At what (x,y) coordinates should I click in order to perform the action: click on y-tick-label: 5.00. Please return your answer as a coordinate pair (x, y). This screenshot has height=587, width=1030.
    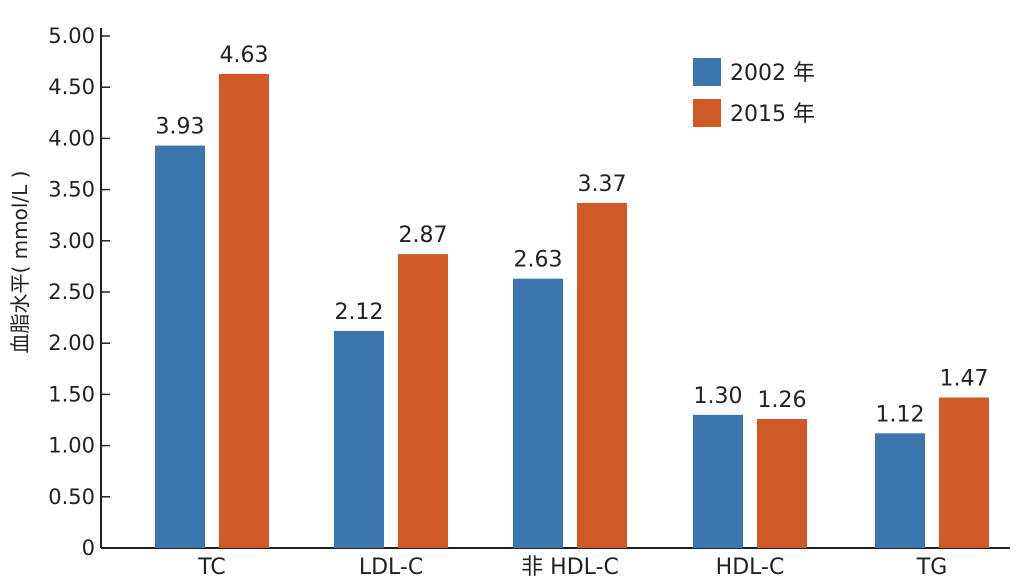
    Looking at the image, I should click on (71, 36).